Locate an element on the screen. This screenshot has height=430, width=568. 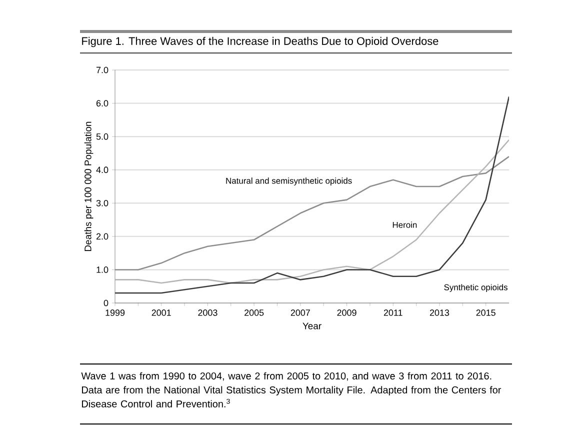
x-tick-label: 2013 is located at coordinates (440, 313).